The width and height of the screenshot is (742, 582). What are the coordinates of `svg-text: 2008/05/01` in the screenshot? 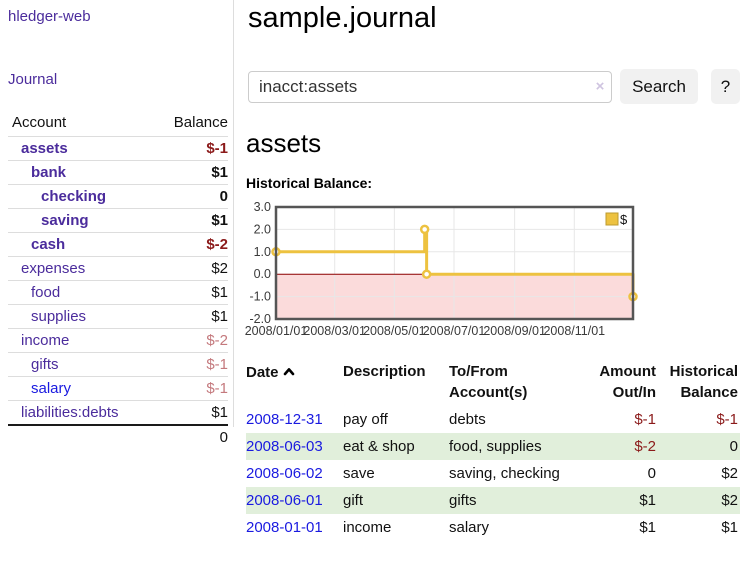 It's located at (394, 331).